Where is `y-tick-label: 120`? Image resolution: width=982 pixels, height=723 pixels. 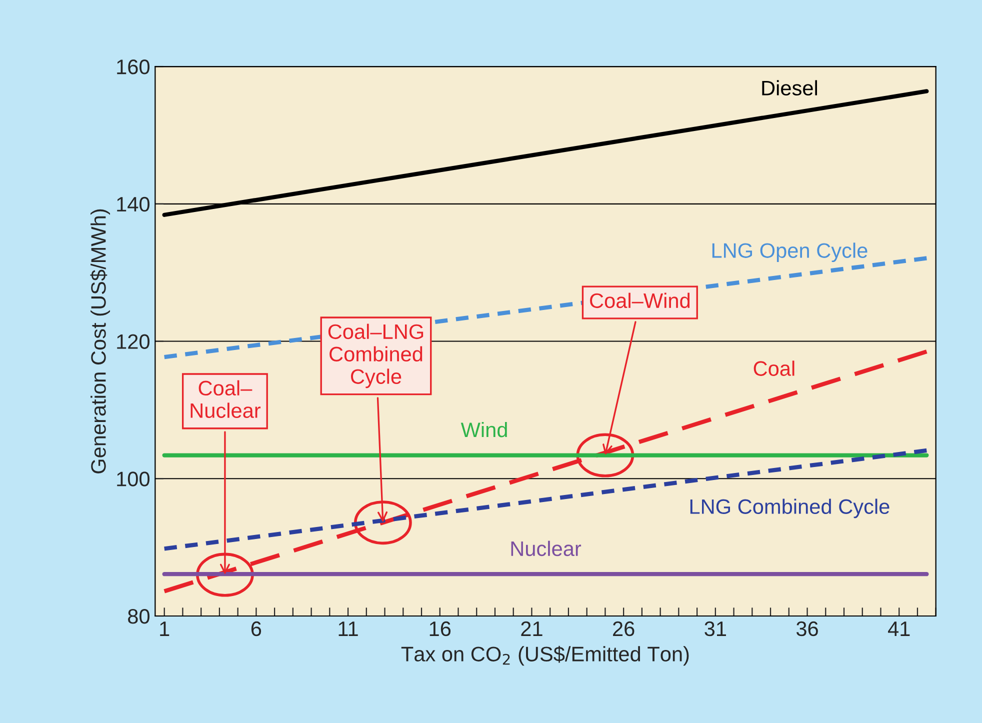 y-tick-label: 120 is located at coordinates (133, 342).